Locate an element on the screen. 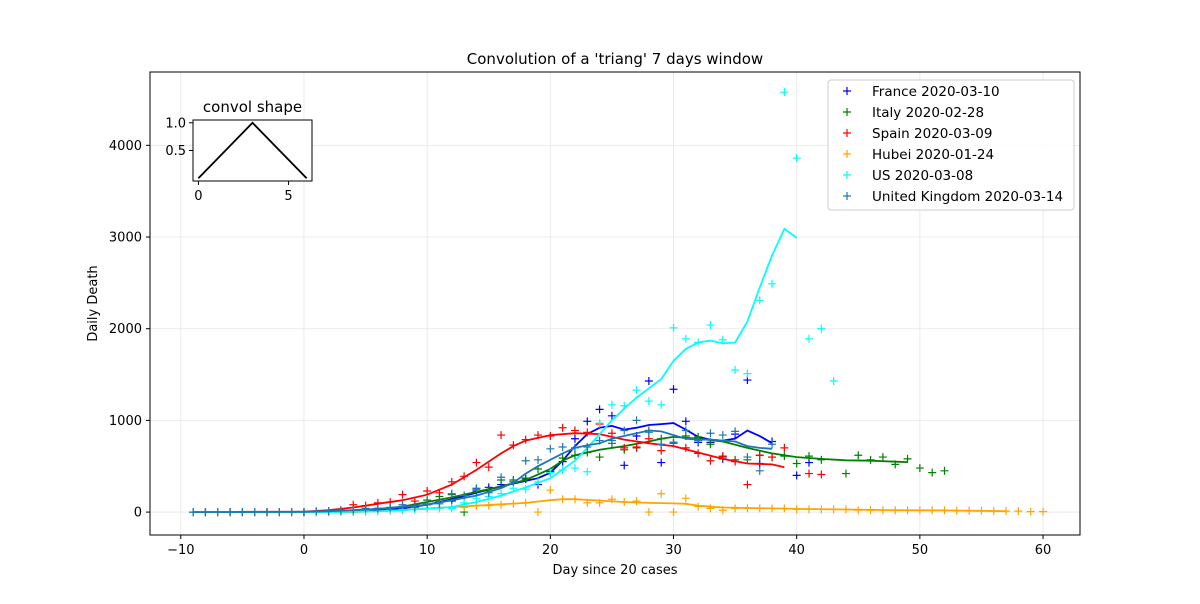 The width and height of the screenshot is (1200, 604). legend-label: Spain 2020-03-09 is located at coordinates (932, 134).